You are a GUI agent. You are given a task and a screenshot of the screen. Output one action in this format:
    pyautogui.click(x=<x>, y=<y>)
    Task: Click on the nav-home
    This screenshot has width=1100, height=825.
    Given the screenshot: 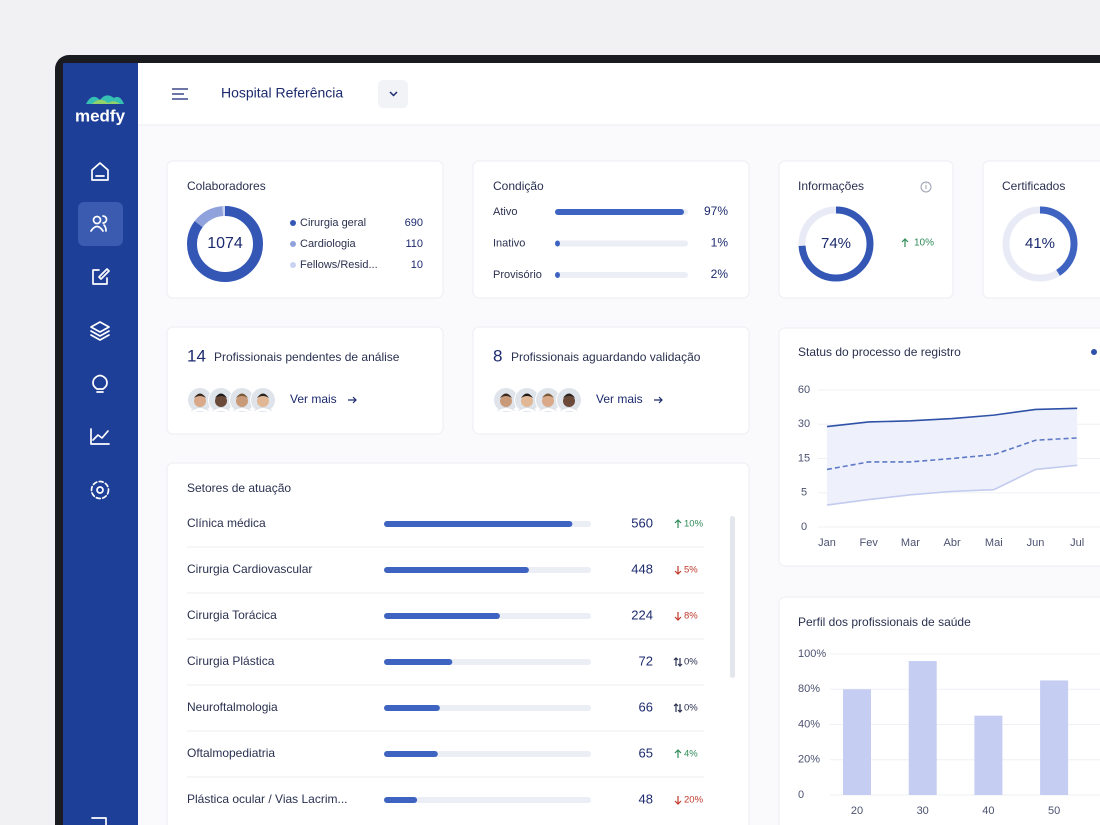 What is the action you would take?
    pyautogui.click(x=100, y=171)
    